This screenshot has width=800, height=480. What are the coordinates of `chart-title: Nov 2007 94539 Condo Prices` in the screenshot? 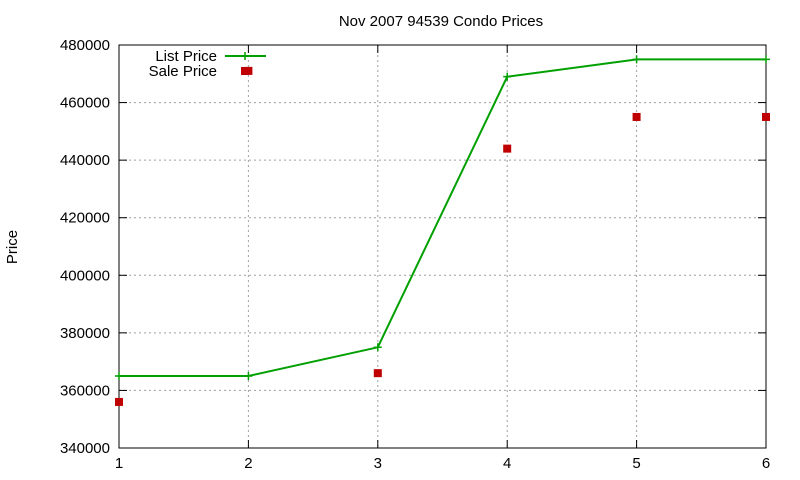 It's located at (441, 21).